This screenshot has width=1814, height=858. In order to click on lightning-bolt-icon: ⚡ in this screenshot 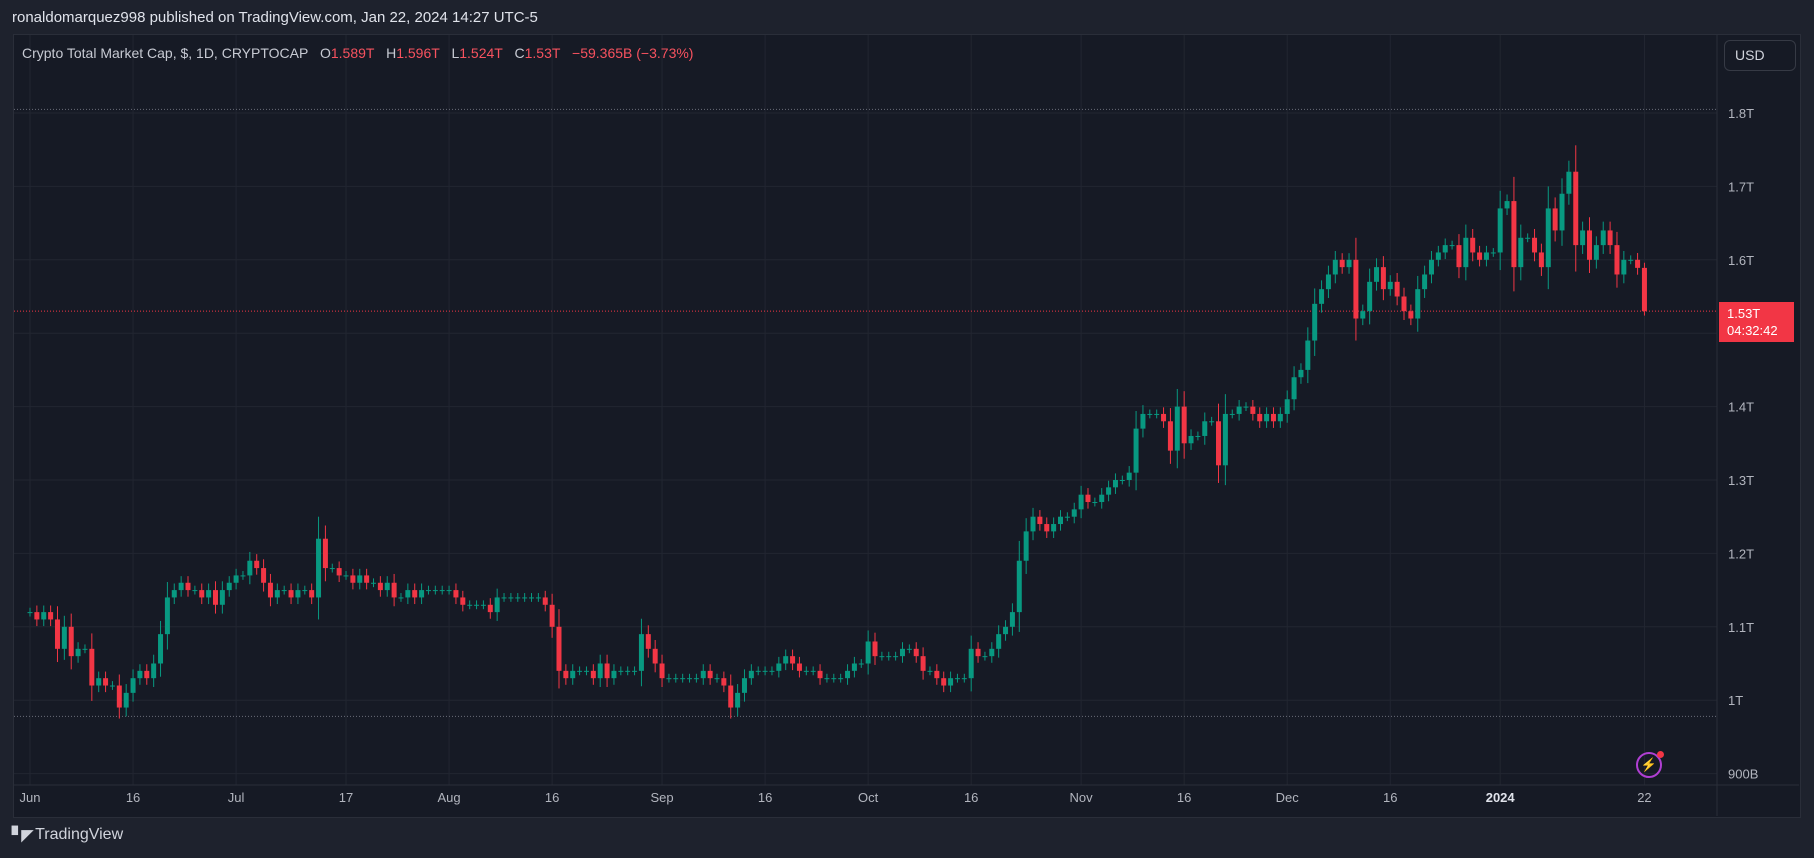, I will do `click(1650, 764)`.